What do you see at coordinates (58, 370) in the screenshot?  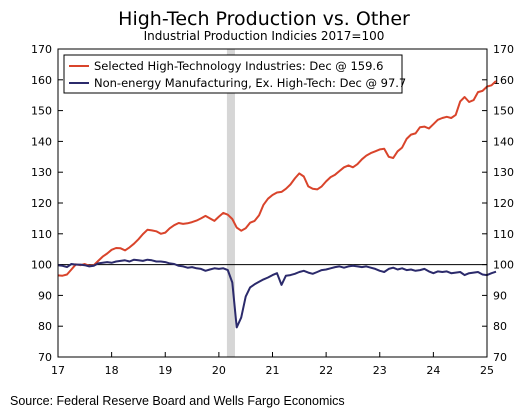 I see `x-tick-label: 17` at bounding box center [58, 370].